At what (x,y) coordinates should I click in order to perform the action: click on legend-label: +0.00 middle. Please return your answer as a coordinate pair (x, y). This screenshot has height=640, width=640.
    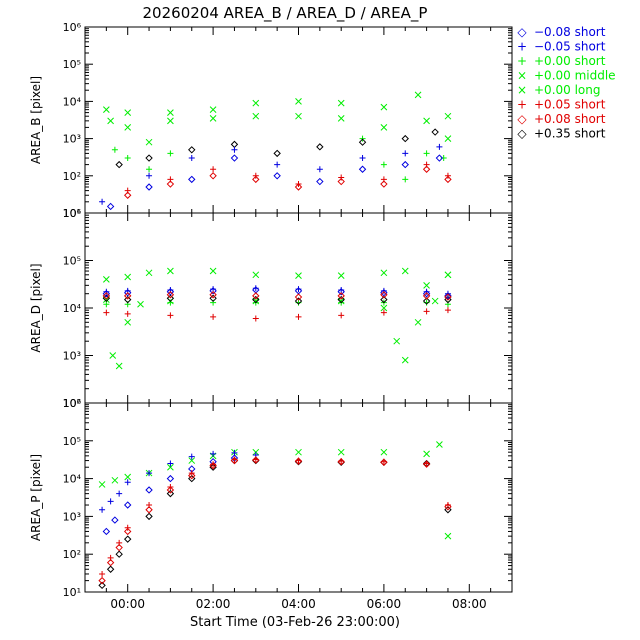
    Looking at the image, I should click on (575, 76).